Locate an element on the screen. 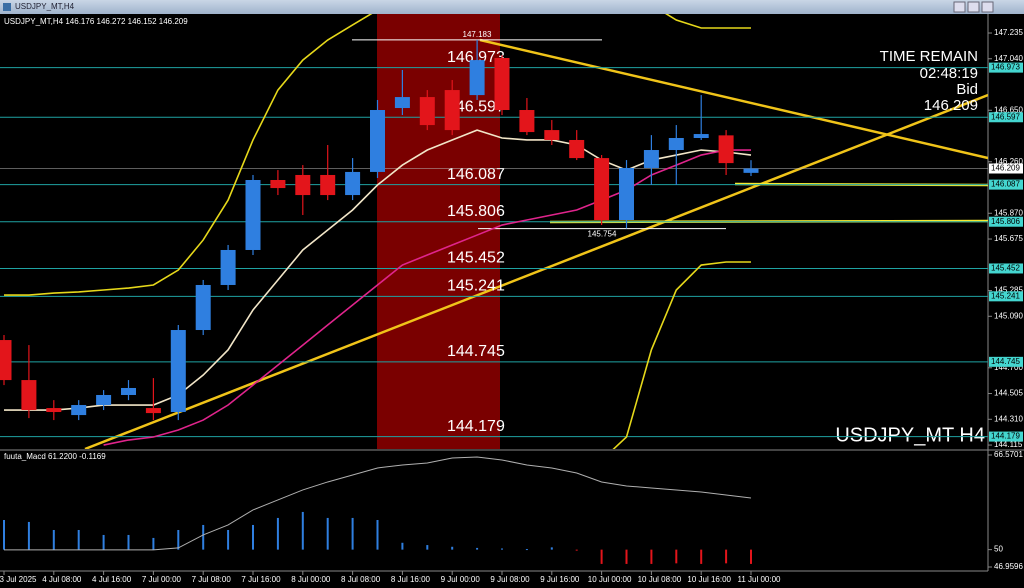 This screenshot has width=1024, height=588. y-tick-label: 144.700 is located at coordinates (1008, 367).